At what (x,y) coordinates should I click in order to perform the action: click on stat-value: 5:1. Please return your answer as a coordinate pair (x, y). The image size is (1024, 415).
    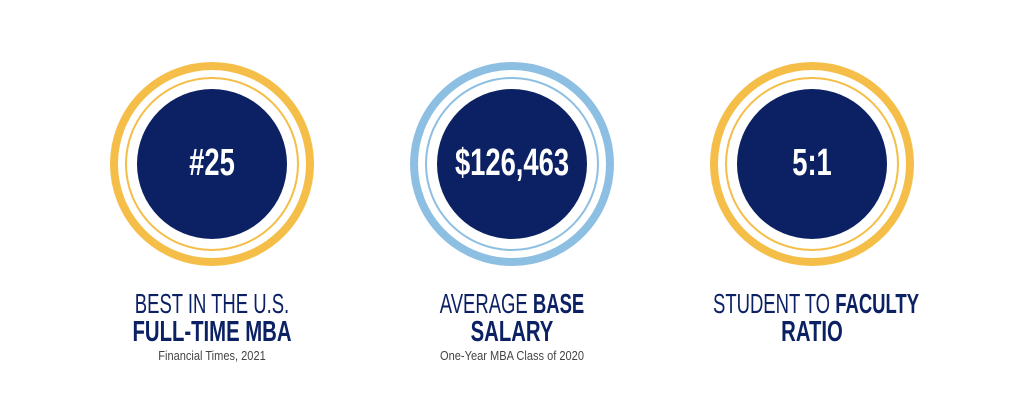
    Looking at the image, I should click on (812, 163).